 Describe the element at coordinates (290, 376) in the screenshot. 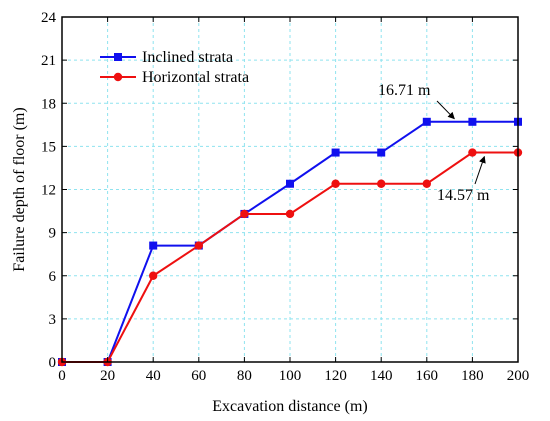

I see `x-tick-label: 100` at that location.